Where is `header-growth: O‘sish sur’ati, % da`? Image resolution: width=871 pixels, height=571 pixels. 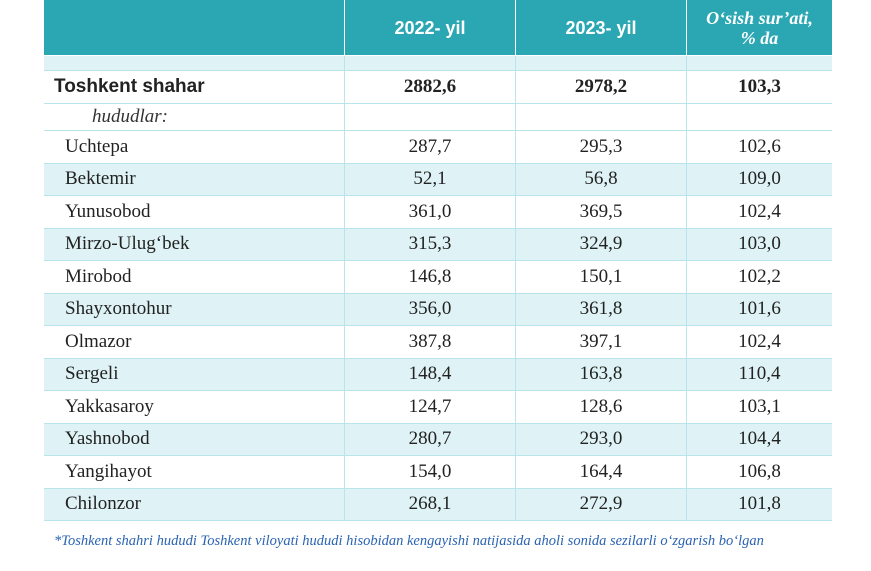 header-growth: O‘sish sur’ati, % da is located at coordinates (759, 27).